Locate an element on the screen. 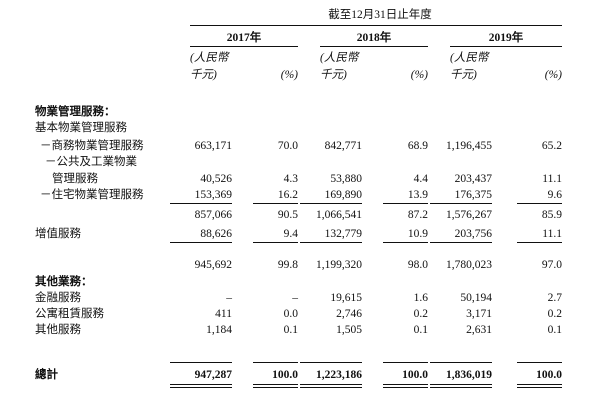 This screenshot has height=406, width=595. cell: 1,223,186 is located at coordinates (339, 375).